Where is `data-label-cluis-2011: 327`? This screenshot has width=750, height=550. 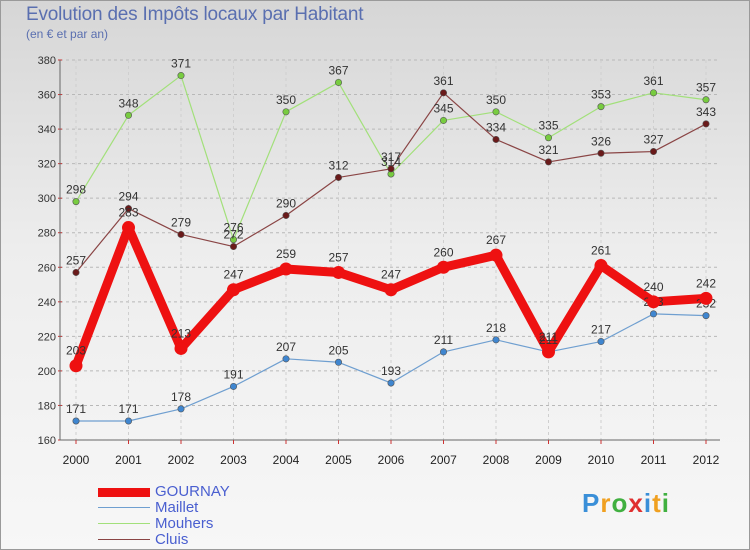
data-label-cluis-2011: 327 is located at coordinates (653, 140).